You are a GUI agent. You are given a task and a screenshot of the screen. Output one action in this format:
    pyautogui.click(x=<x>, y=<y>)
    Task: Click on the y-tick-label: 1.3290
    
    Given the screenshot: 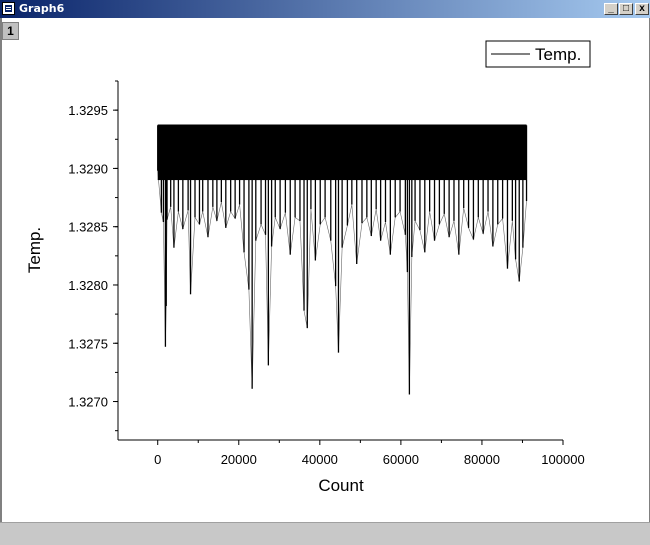 What is the action you would take?
    pyautogui.click(x=88, y=168)
    